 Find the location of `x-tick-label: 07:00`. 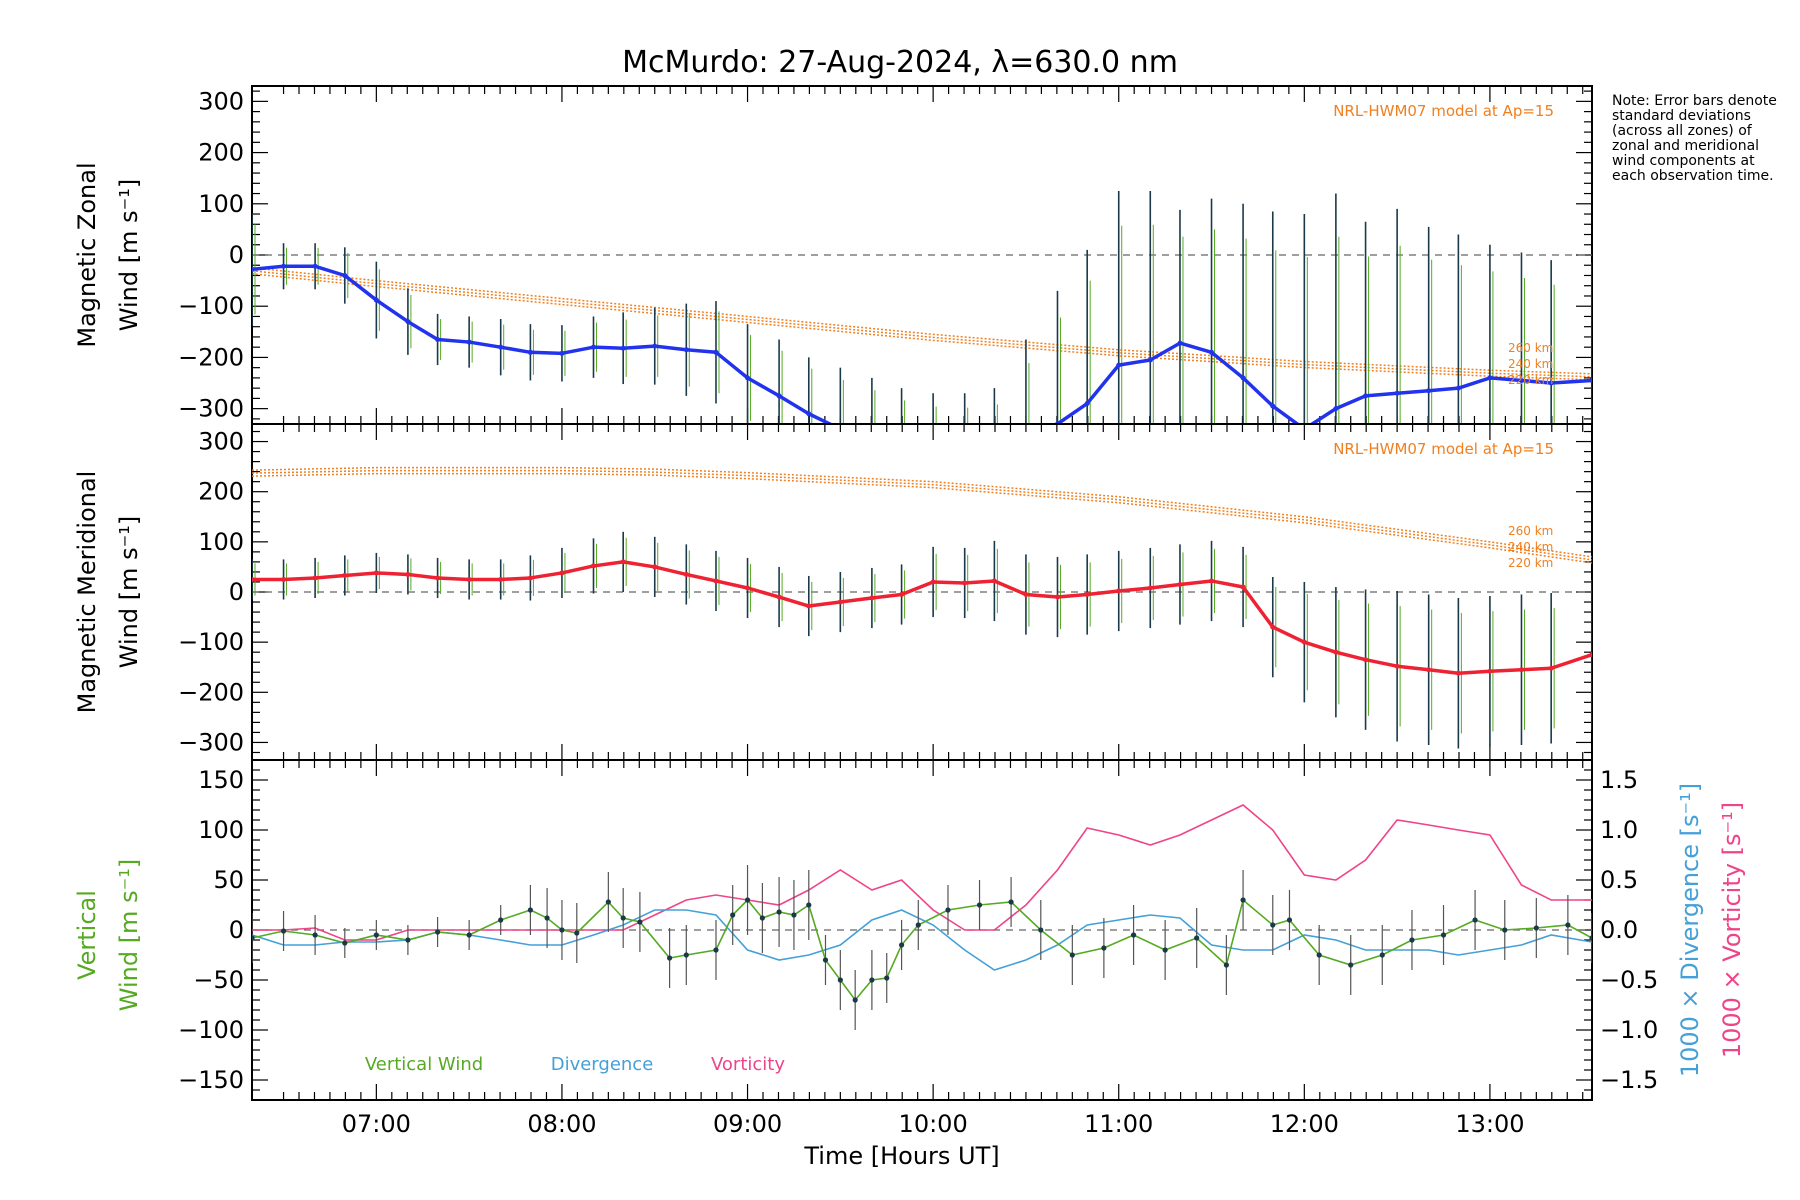

x-tick-label: 07:00 is located at coordinates (376, 1124).